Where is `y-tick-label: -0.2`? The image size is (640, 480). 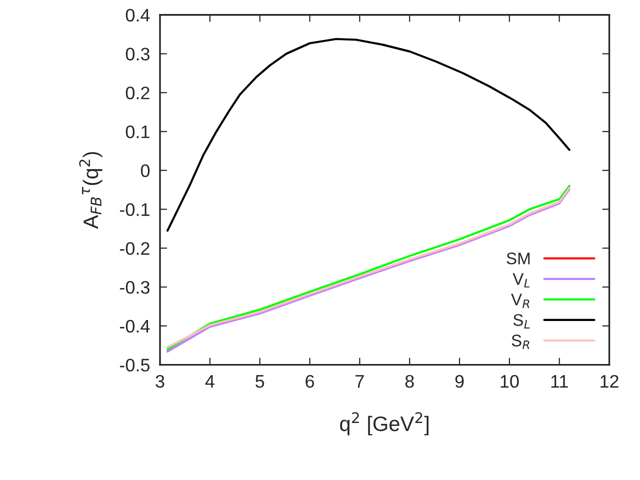
y-tick-label: -0.2 is located at coordinates (135, 248).